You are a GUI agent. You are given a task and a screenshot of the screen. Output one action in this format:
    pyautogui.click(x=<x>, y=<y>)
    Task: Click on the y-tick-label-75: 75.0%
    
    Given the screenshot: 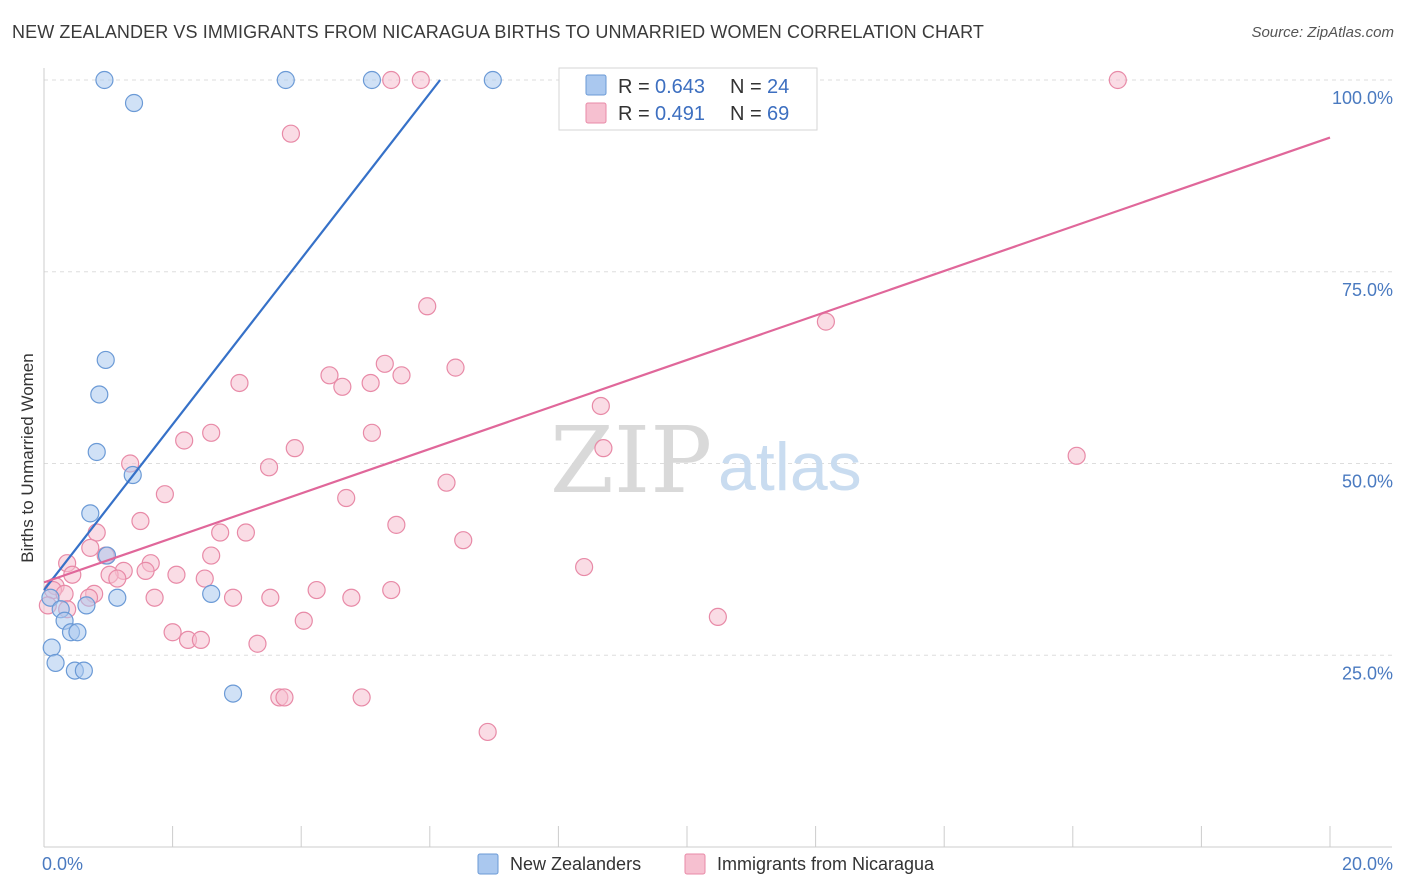 What is the action you would take?
    pyautogui.click(x=1367, y=290)
    